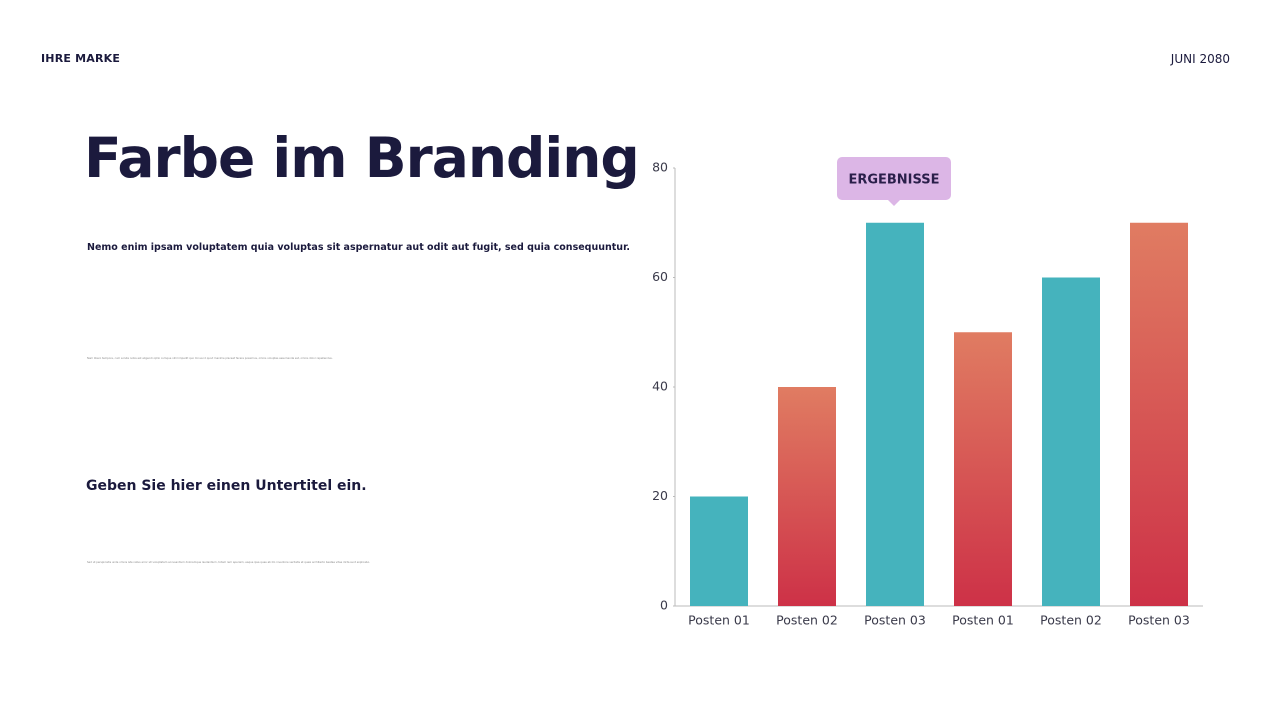 The image size is (1280, 720). Describe the element at coordinates (664, 605) in the screenshot. I see `y-tick-label: 0` at that location.